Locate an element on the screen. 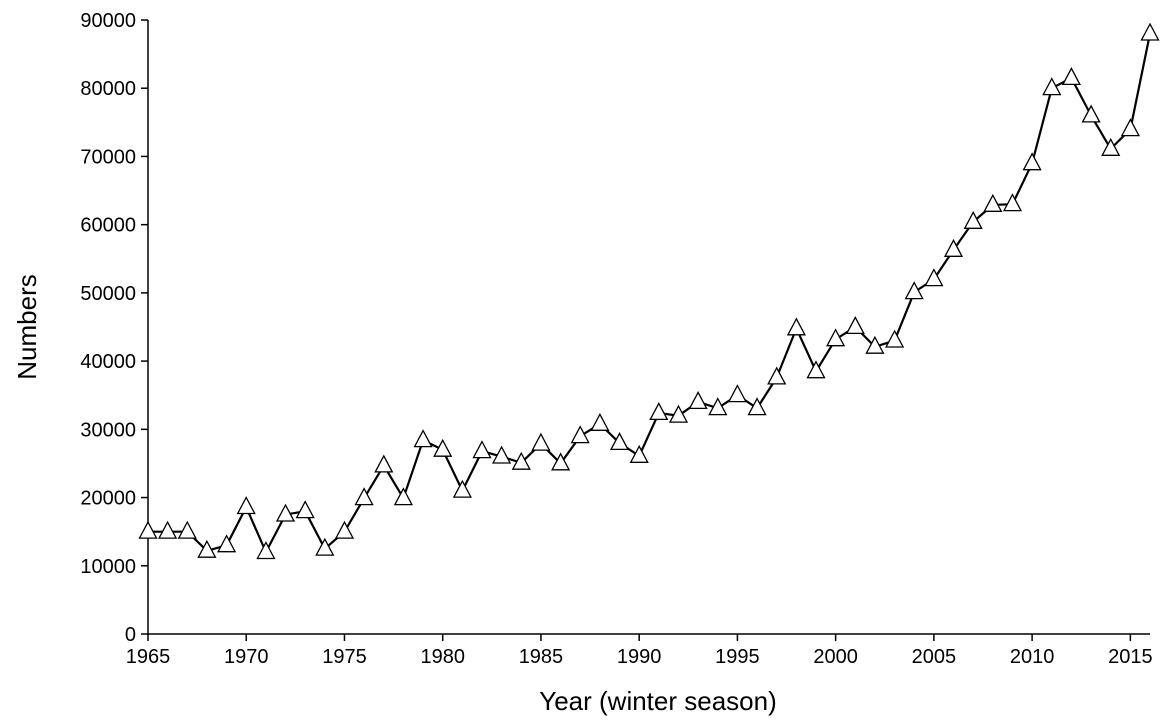  x-tick-label: 1990 is located at coordinates (639, 657).